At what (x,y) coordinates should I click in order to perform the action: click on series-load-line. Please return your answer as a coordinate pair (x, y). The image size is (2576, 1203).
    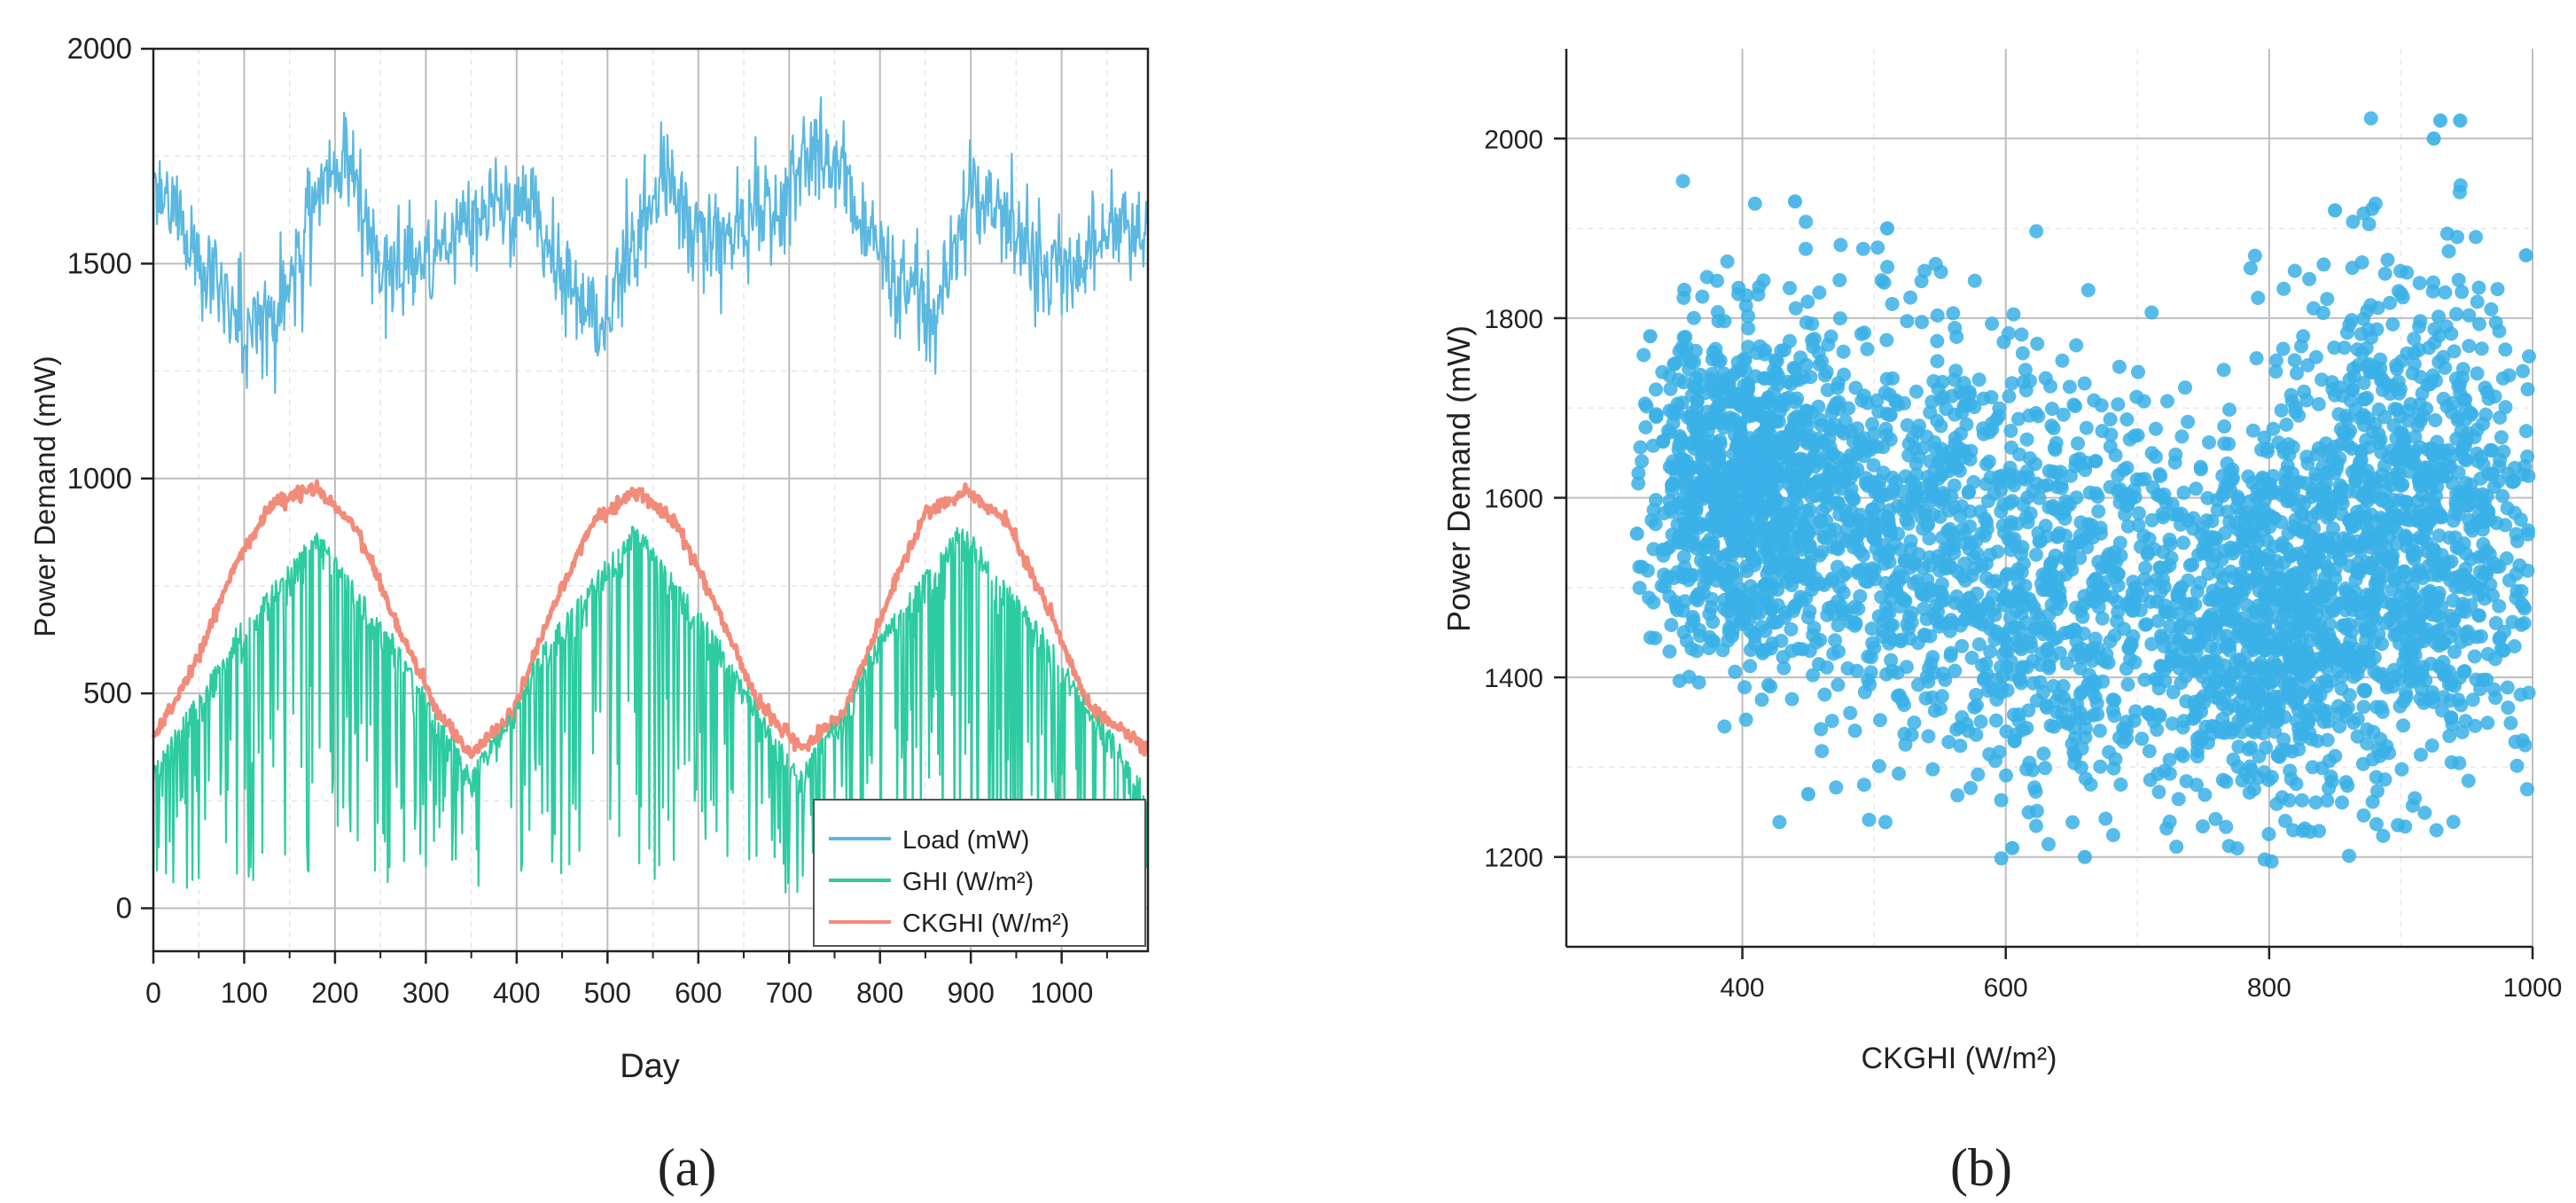
    Looking at the image, I should click on (650, 245).